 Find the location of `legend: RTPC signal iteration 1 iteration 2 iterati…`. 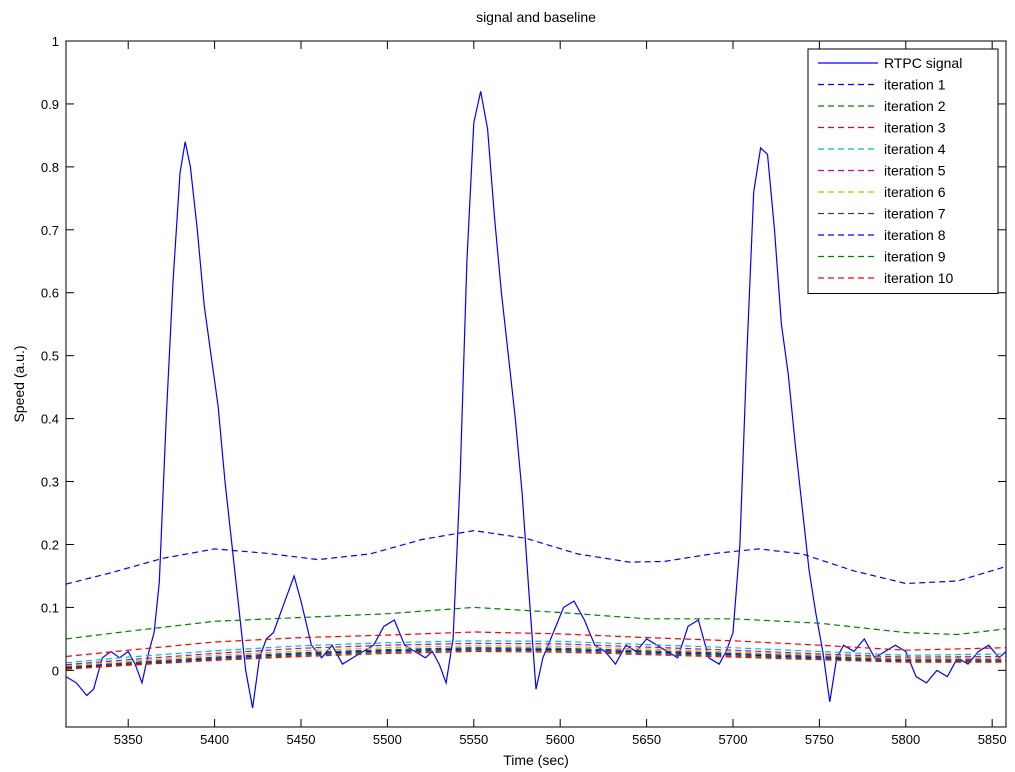

legend: RTPC signal iteration 1 iteration 2 iterati… is located at coordinates (903, 171).